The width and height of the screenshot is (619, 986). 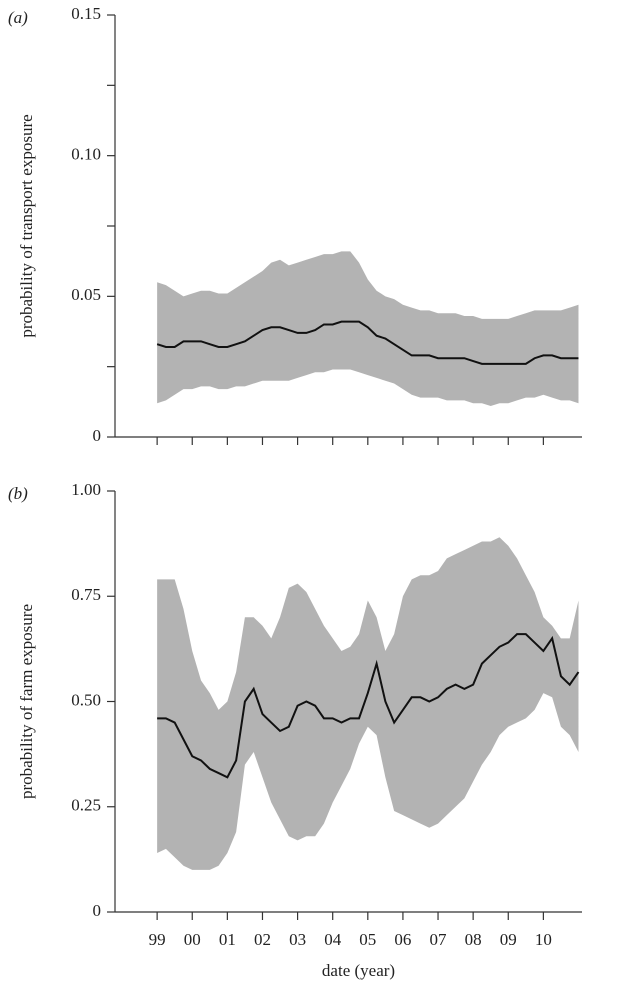 I want to click on x-tick-label: 09, so click(x=508, y=939).